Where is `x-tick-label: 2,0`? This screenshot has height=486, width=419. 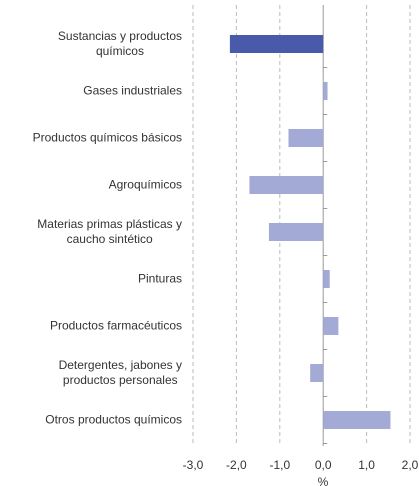 x-tick-label: 2,0 is located at coordinates (410, 465).